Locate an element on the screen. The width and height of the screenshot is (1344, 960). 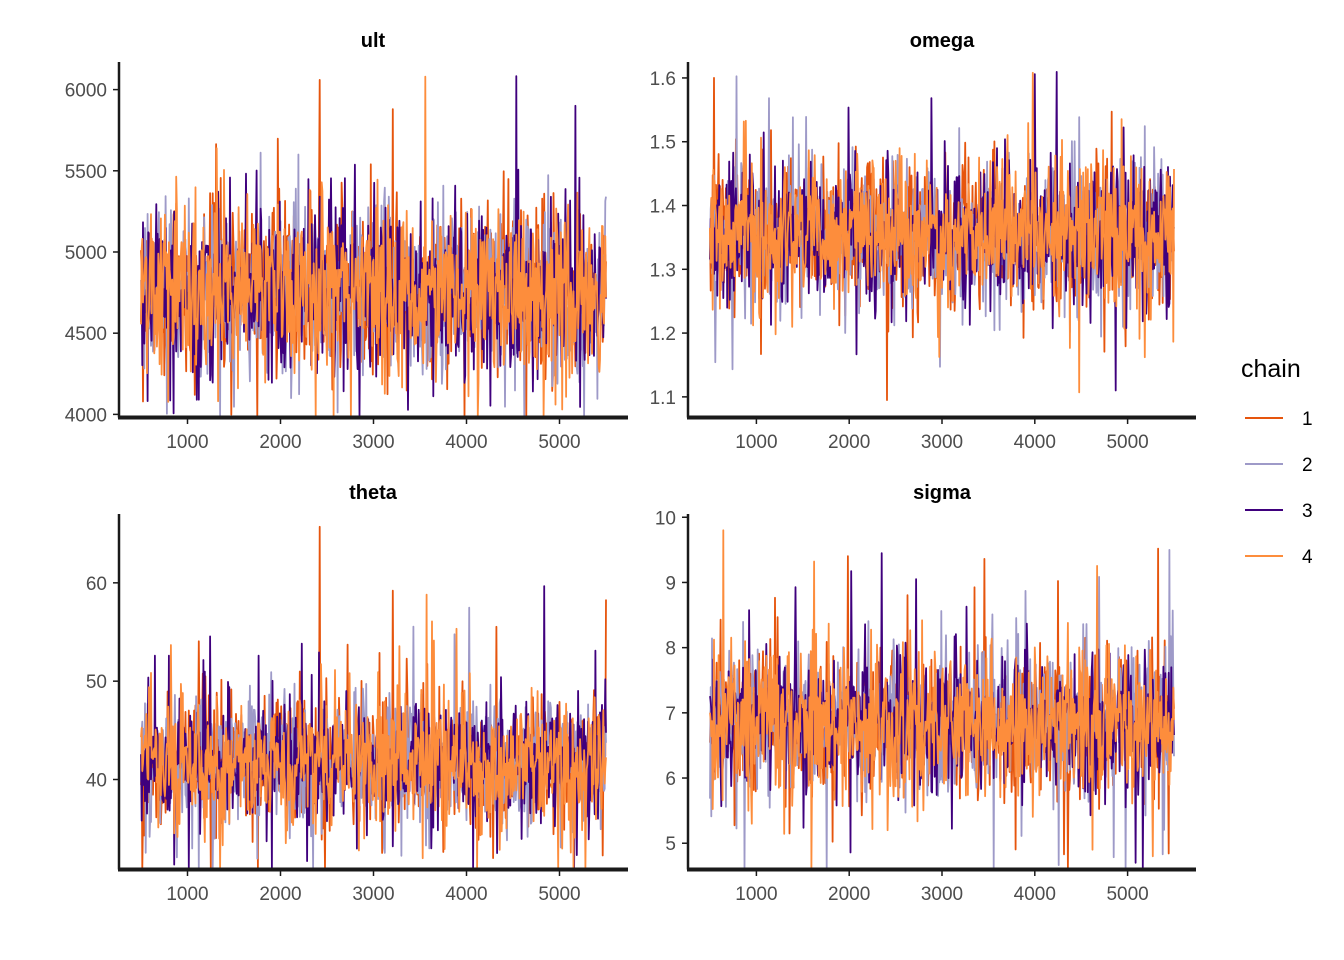
legend-entry-2: 2 is located at coordinates (1279, 465).